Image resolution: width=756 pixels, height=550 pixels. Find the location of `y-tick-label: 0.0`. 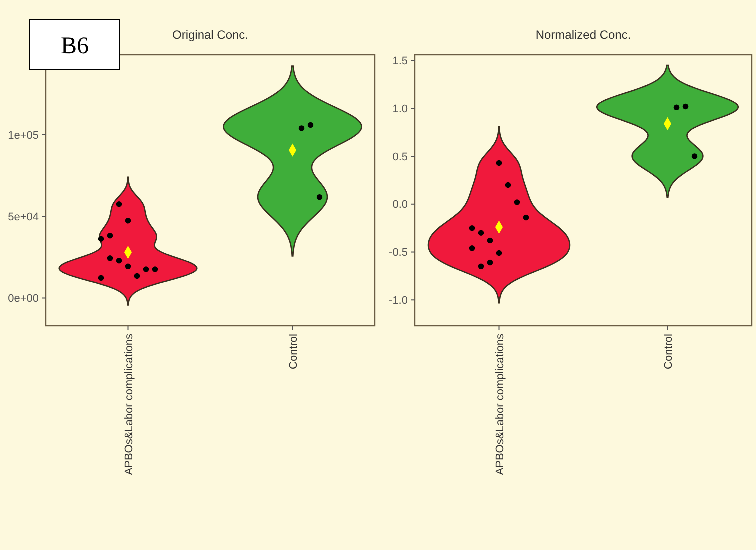

y-tick-label: 0.0 is located at coordinates (400, 205).